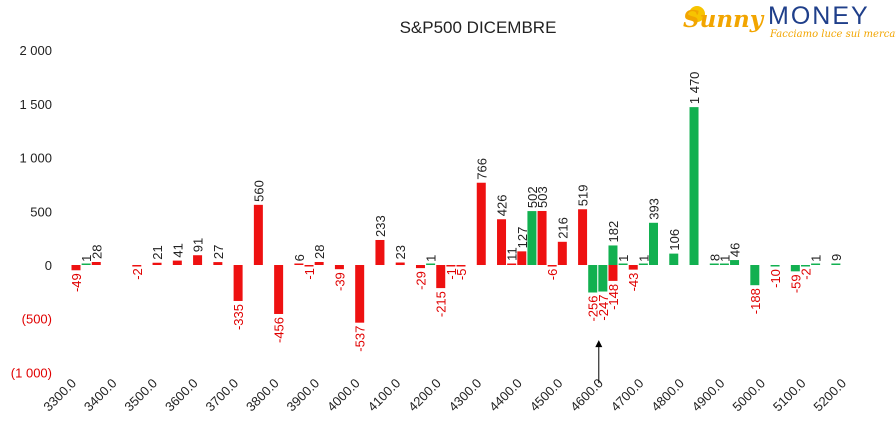  Describe the element at coordinates (31, 211) in the screenshot. I see `y-axis: 2 000 1 500 1 000 500 0 (500) (1 000)` at that location.